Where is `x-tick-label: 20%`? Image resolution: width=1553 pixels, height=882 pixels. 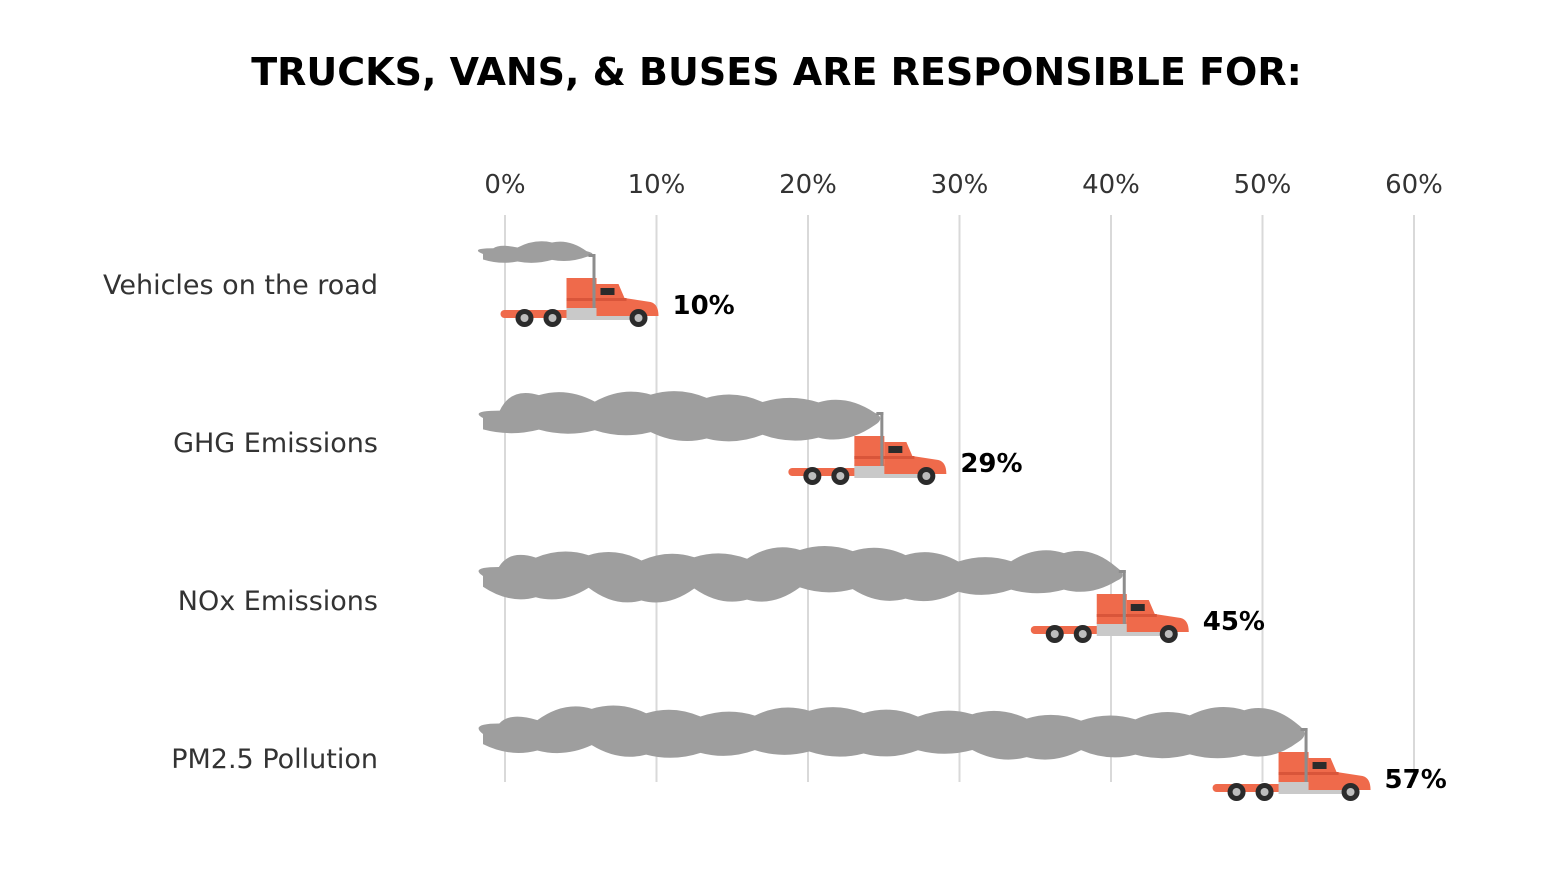
x-tick-label: 20% is located at coordinates (808, 185).